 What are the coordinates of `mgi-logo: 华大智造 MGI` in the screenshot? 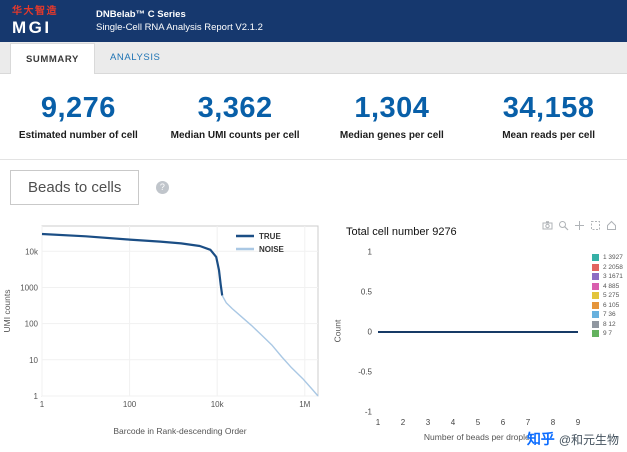 It's located at (35, 21).